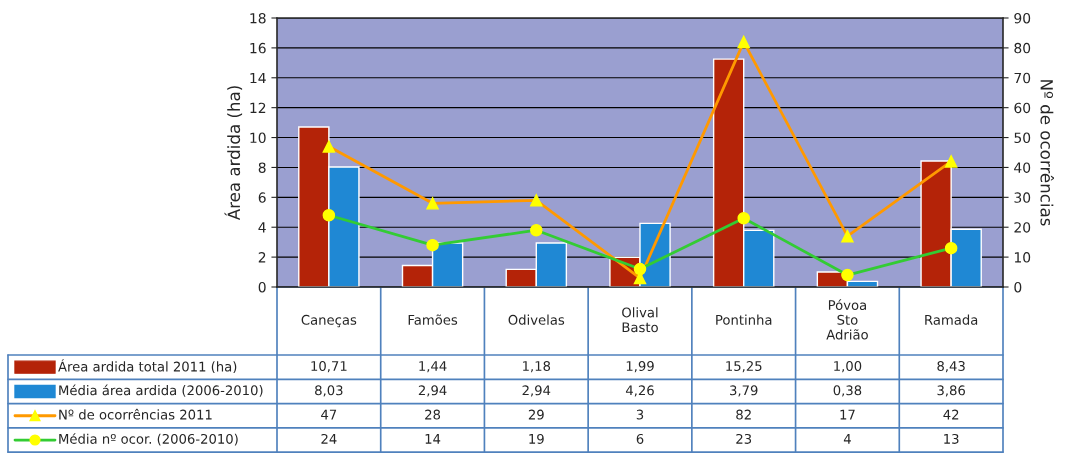 This screenshot has height=459, width=1076. What do you see at coordinates (951, 414) in the screenshot?
I see `data-label: 42` at bounding box center [951, 414].